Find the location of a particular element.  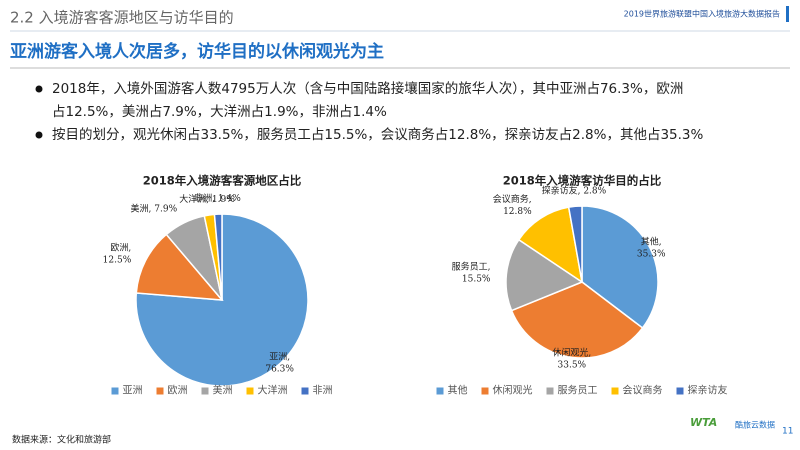

legend-label: 服务员工 is located at coordinates (578, 390).